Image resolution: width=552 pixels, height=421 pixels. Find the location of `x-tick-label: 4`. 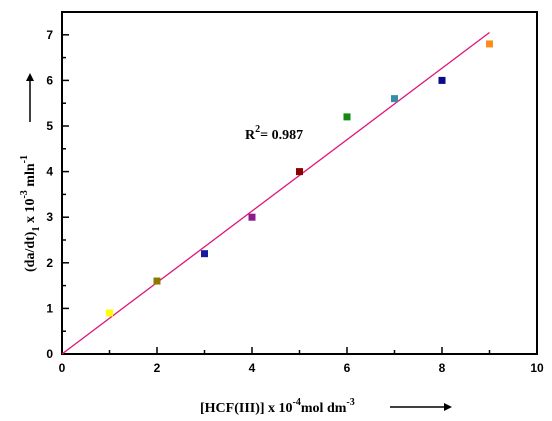

x-tick-label: 4 is located at coordinates (252, 368).